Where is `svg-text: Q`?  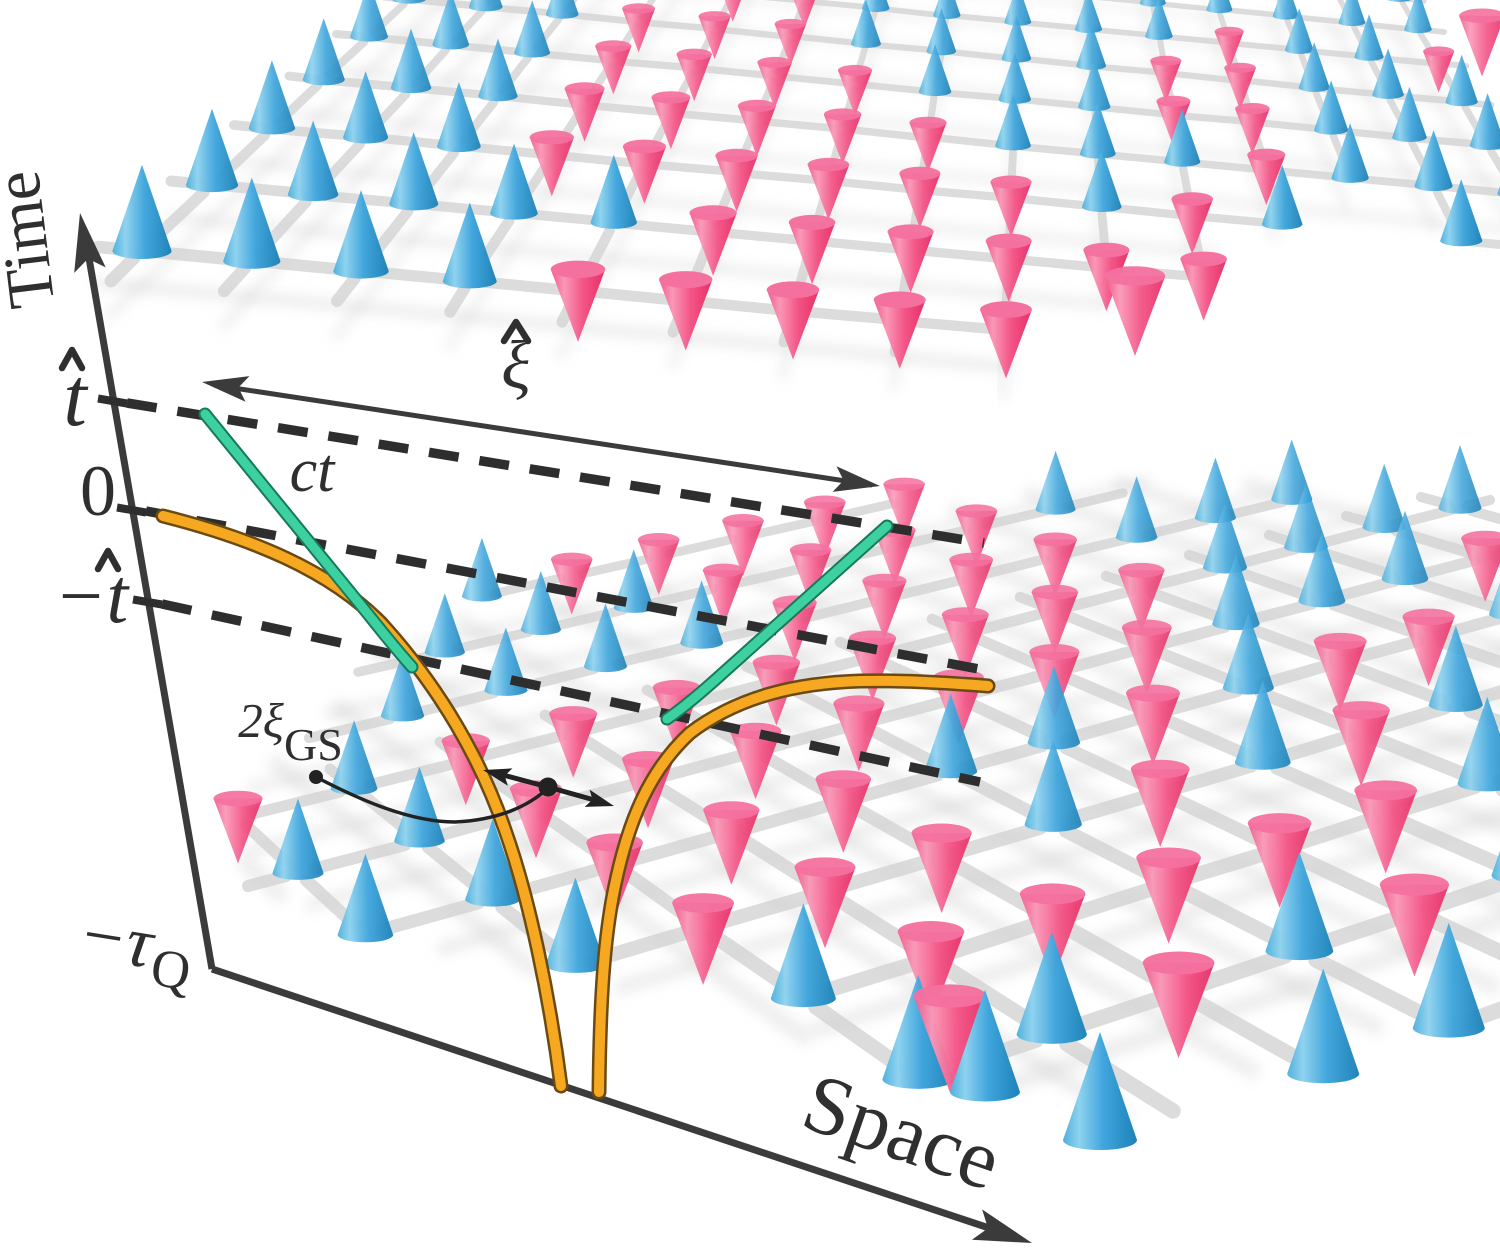 svg-text: Q is located at coordinates (171, 969).